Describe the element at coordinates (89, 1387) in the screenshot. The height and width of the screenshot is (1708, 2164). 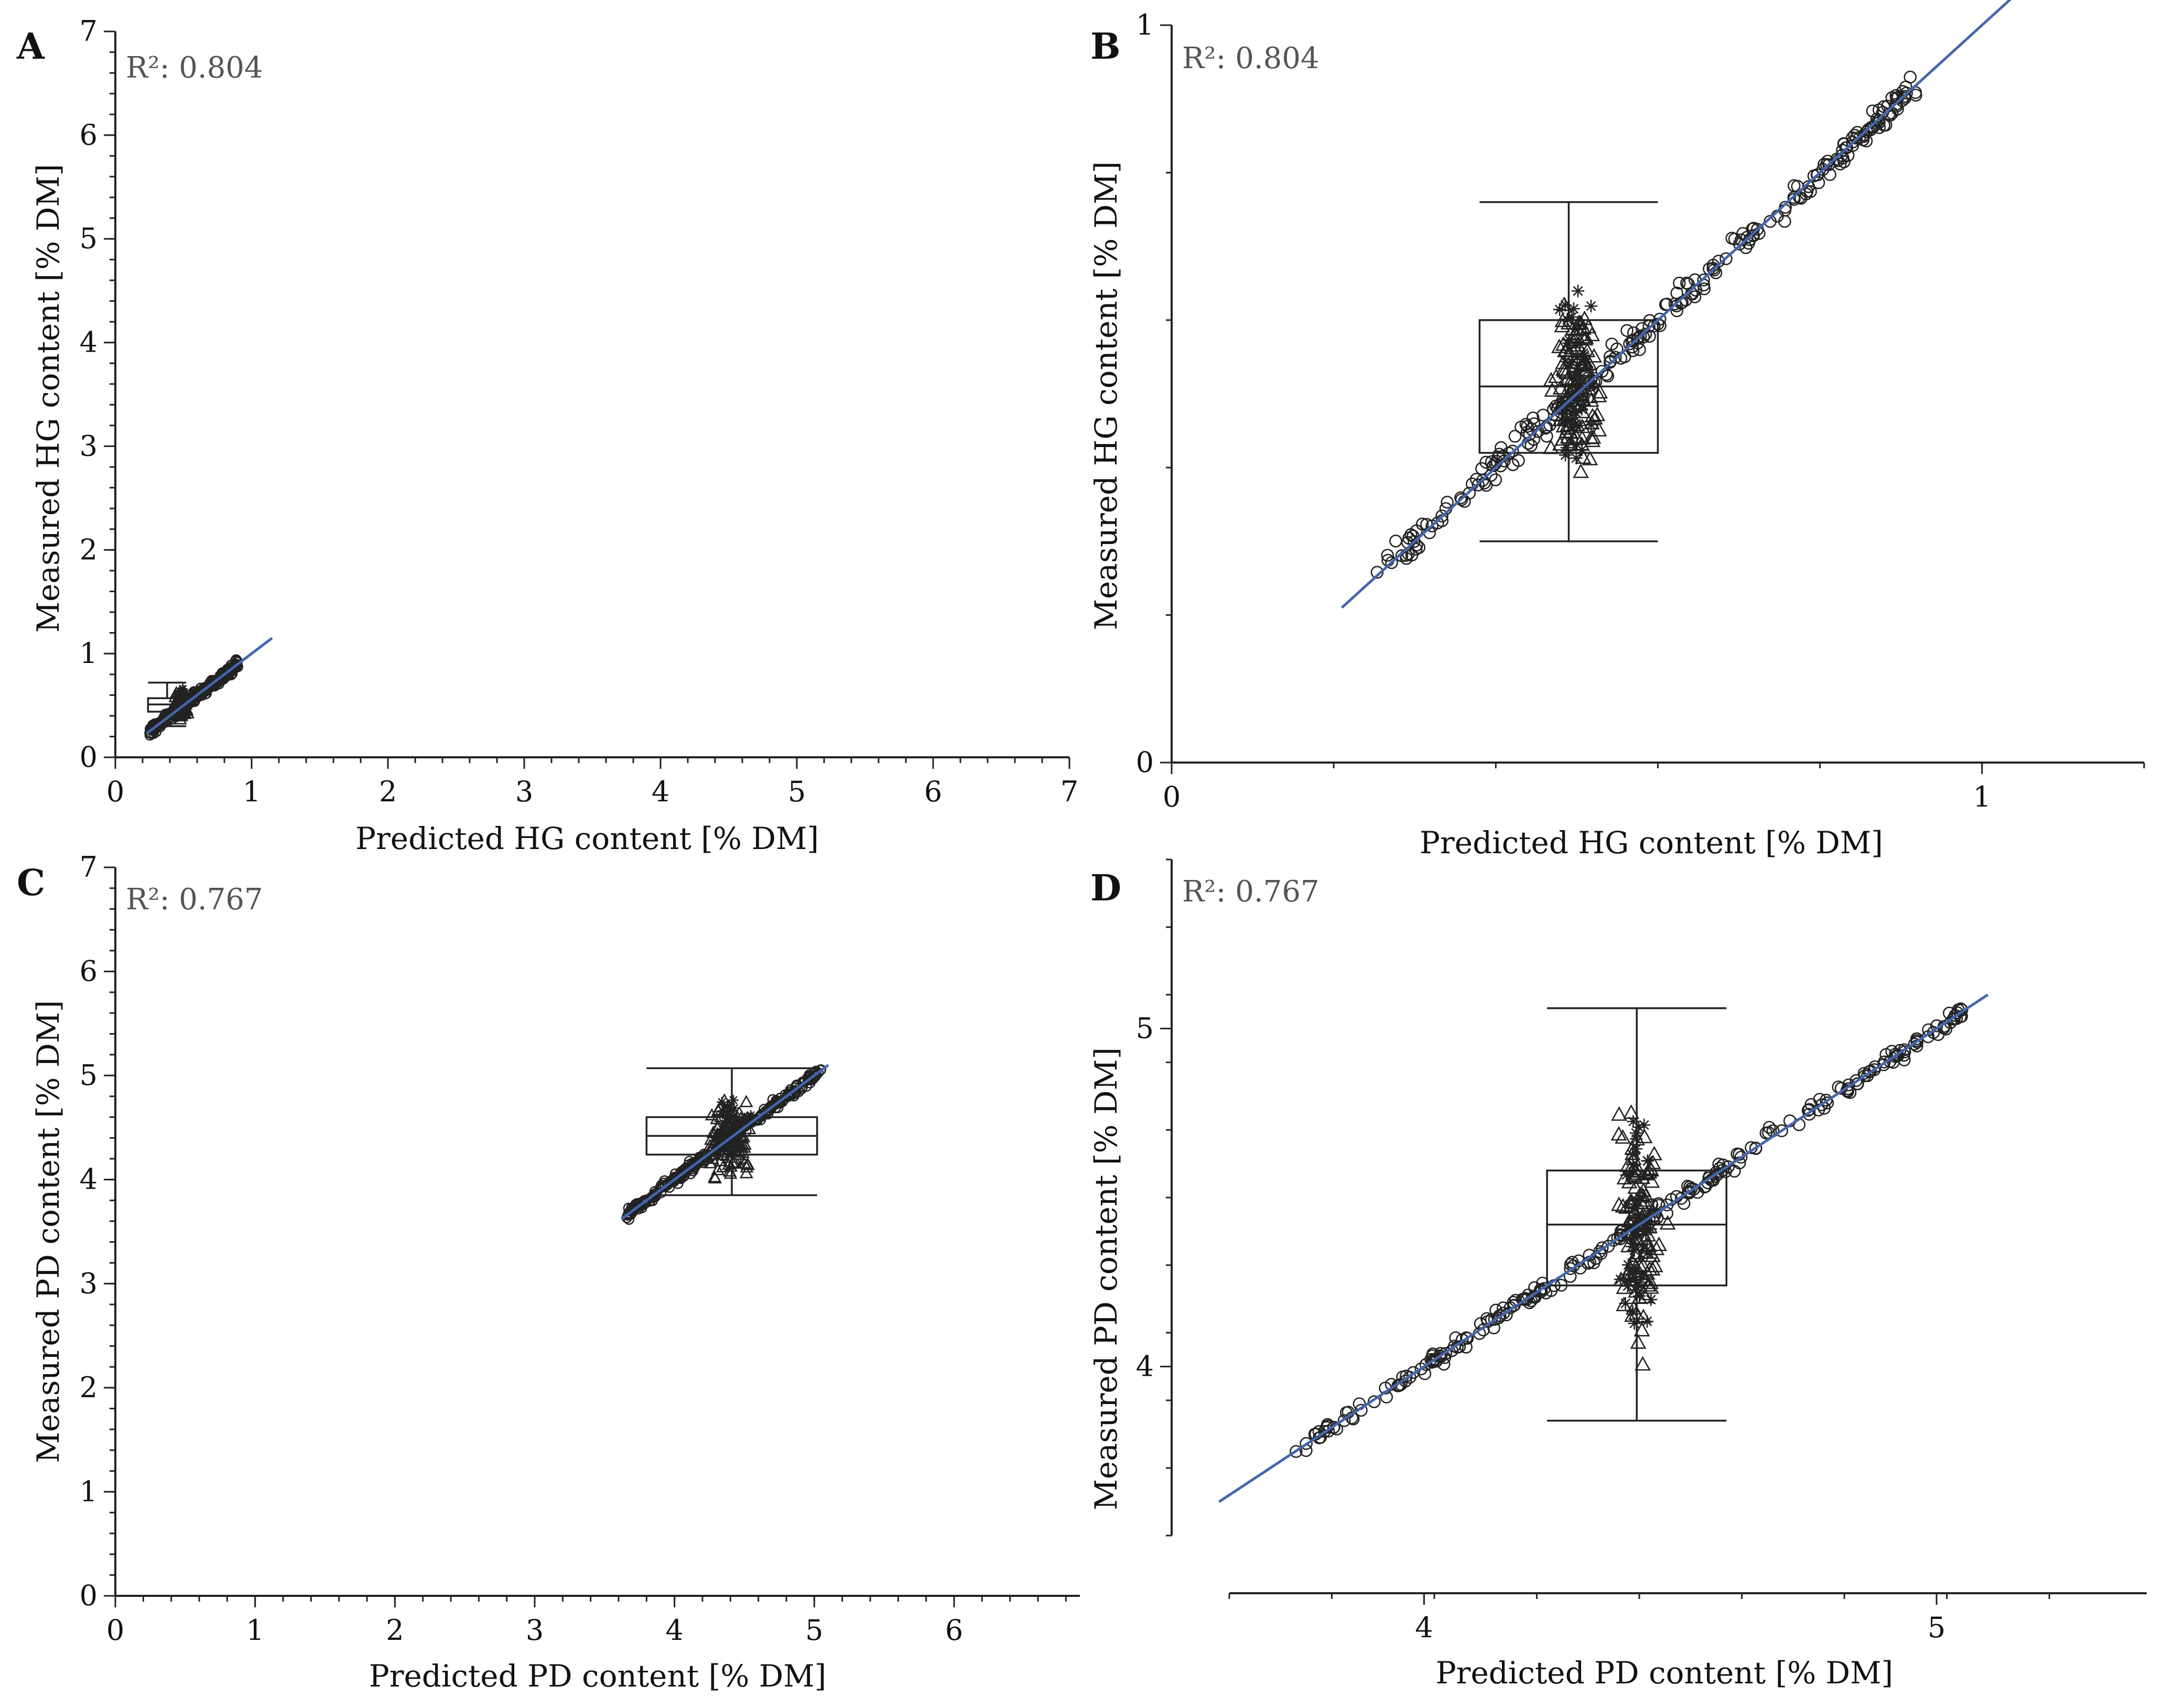
I see `y-tick-label: 2` at that location.